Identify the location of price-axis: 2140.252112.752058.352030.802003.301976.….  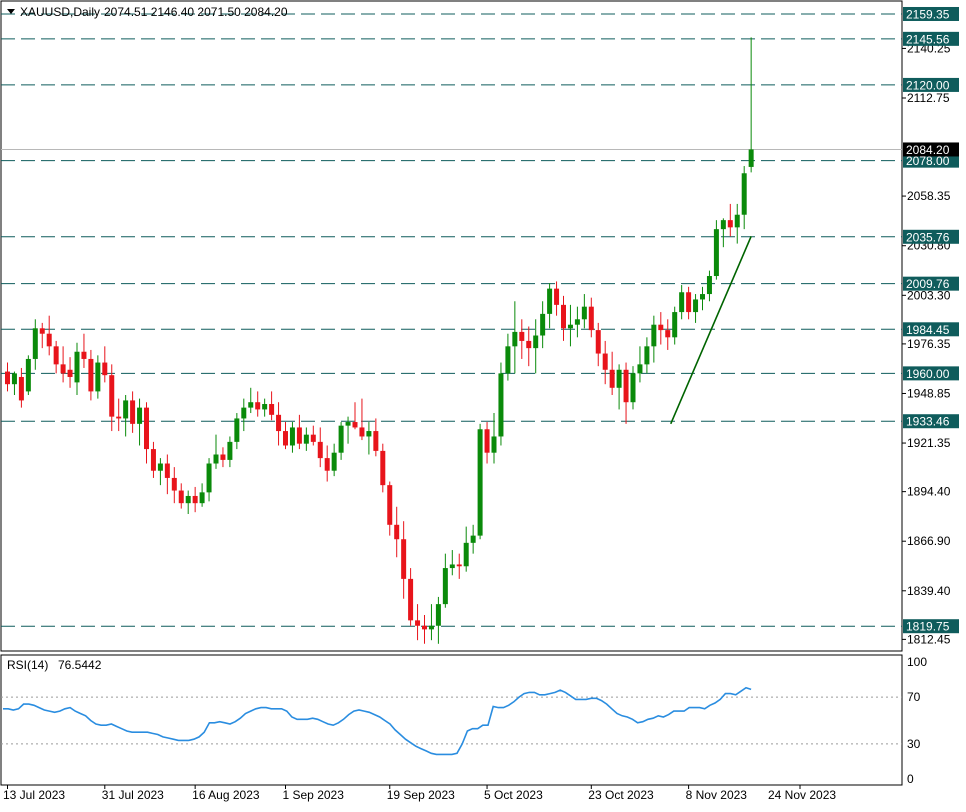
(926, 343).